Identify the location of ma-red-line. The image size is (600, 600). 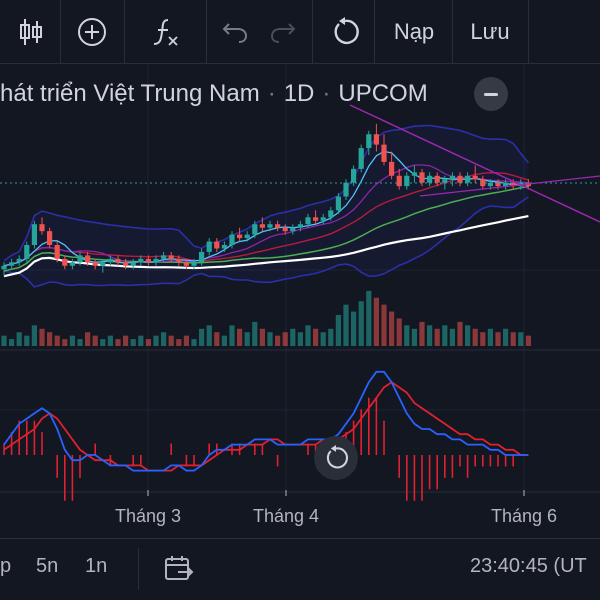
(266, 219).